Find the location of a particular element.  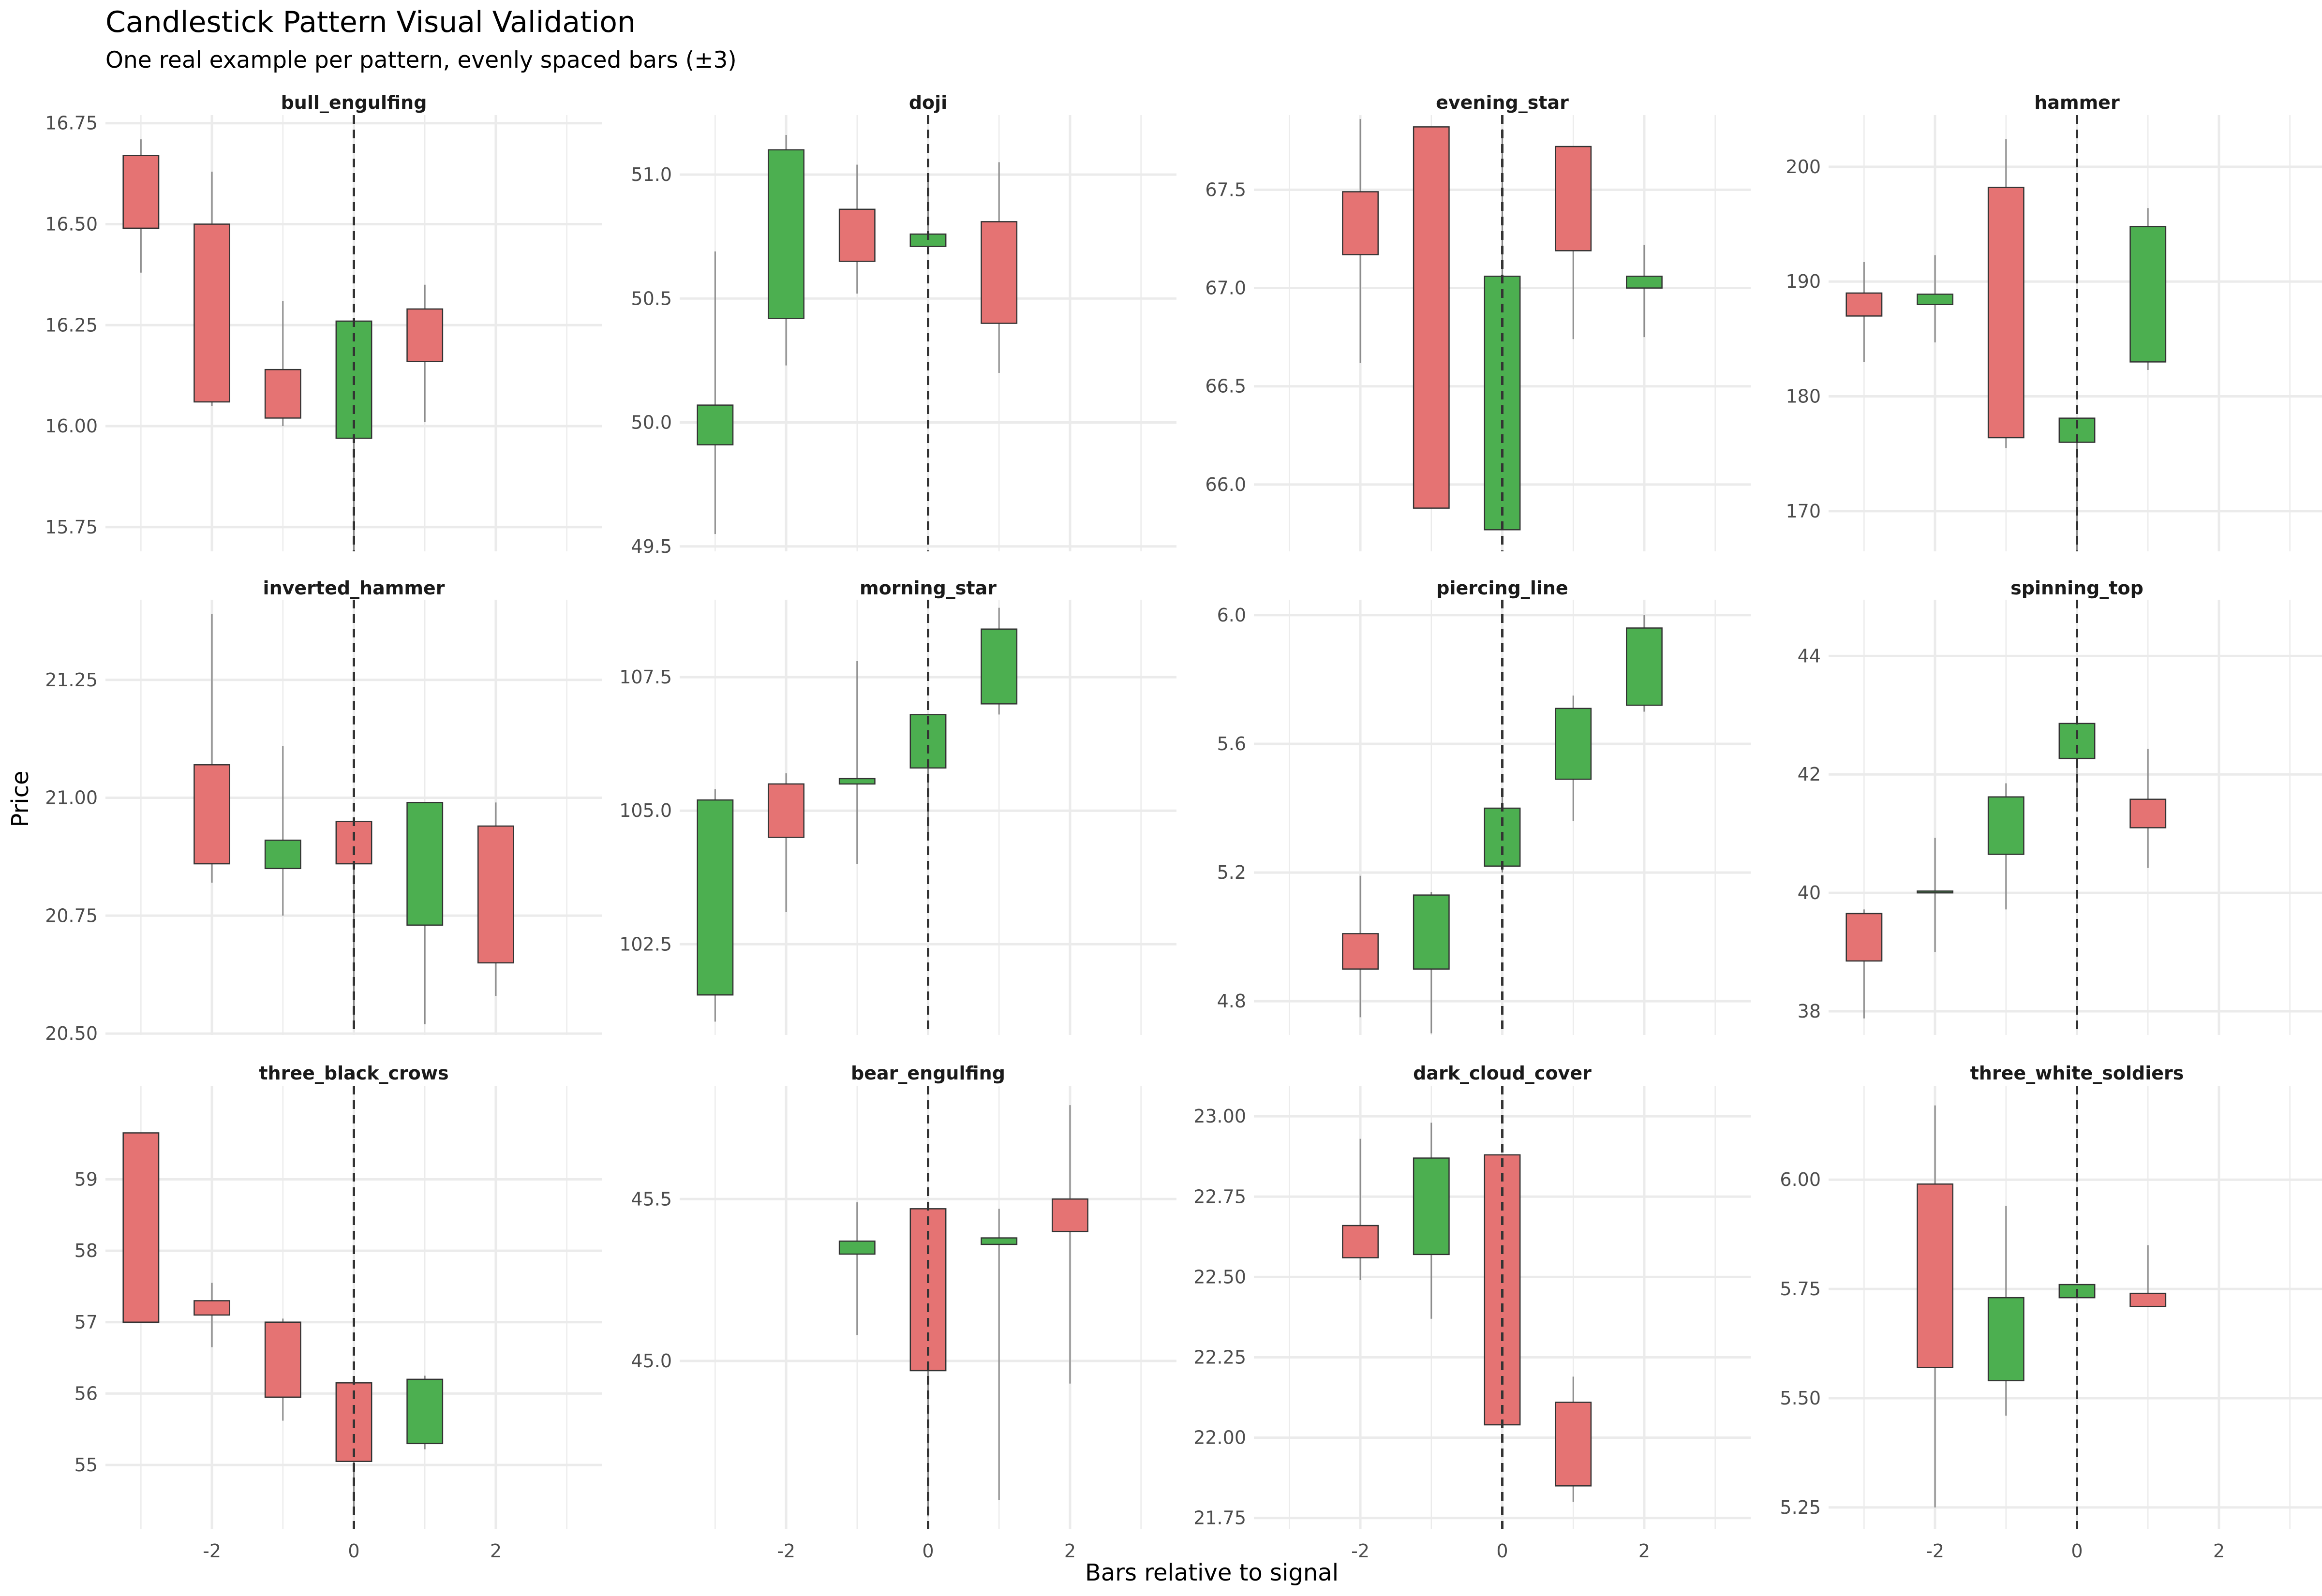

panel-title: bull_engulfing is located at coordinates (354, 102).